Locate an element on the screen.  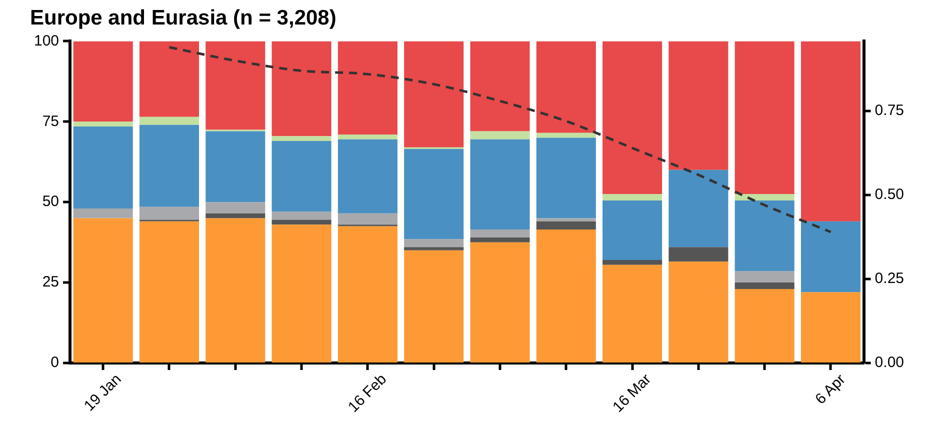
y-tick-label: 25 is located at coordinates (51, 282).